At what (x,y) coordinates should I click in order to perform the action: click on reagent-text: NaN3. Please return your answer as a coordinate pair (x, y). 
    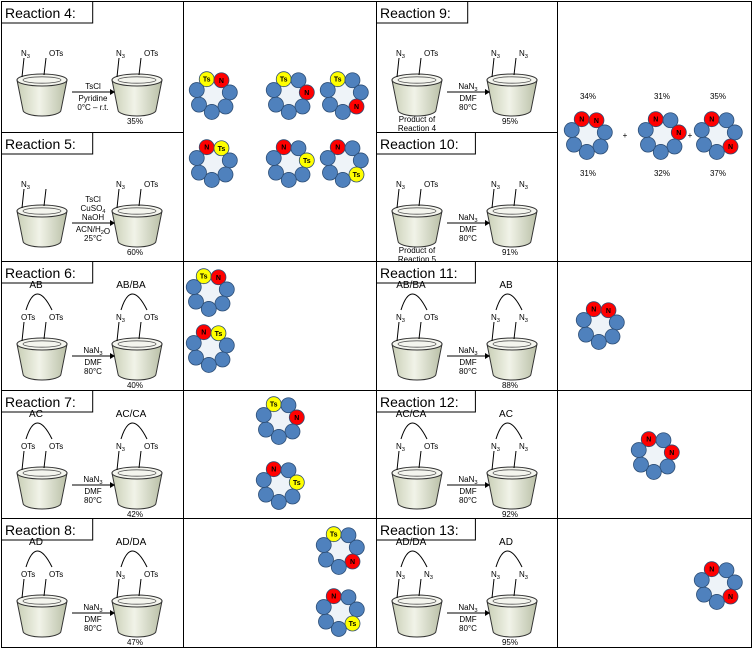
    Looking at the image, I should click on (92, 480).